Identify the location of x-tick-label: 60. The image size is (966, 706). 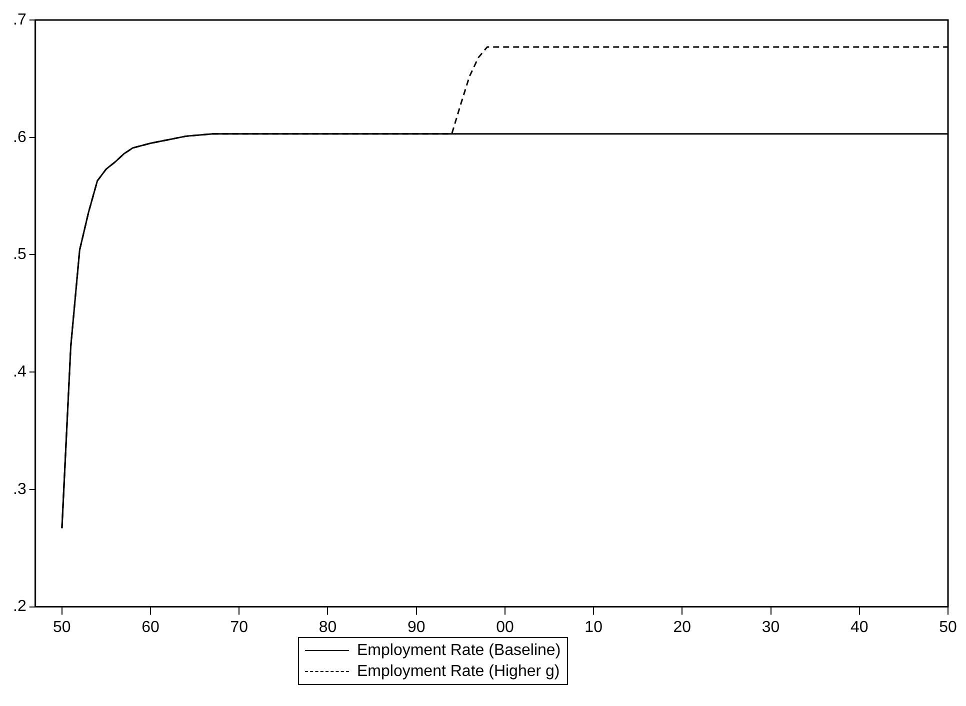
(151, 627).